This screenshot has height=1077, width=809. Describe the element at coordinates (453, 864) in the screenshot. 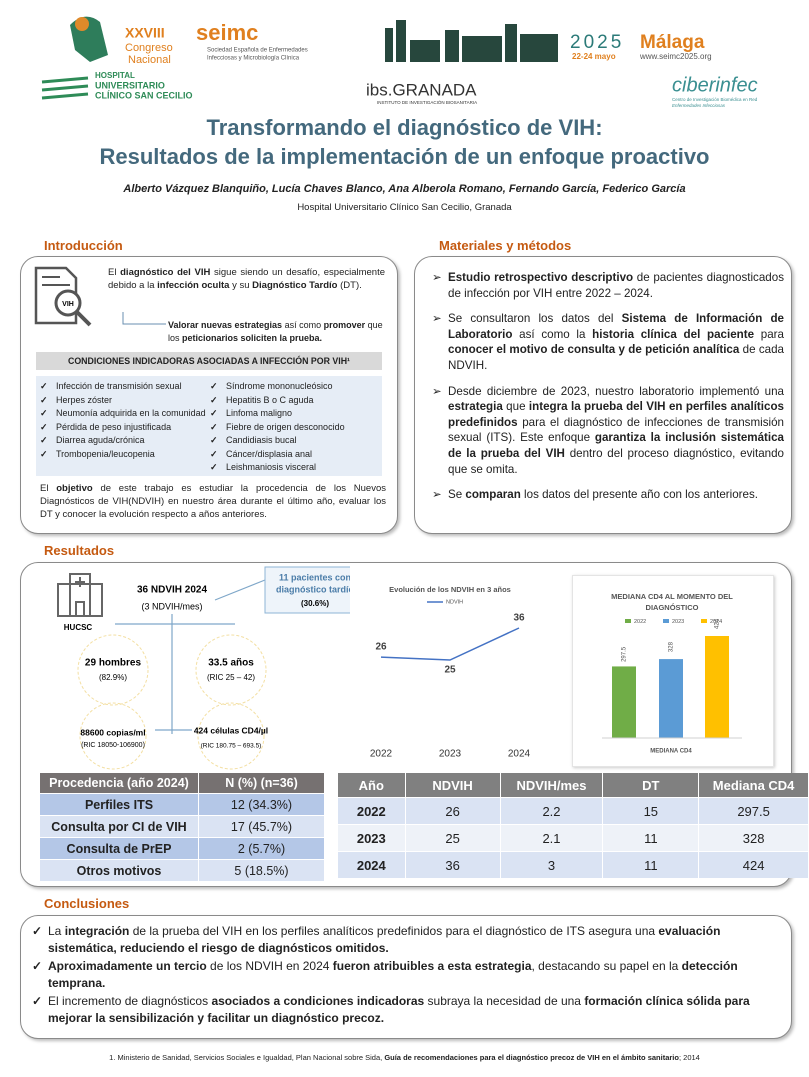

I see `cell: 36` at that location.